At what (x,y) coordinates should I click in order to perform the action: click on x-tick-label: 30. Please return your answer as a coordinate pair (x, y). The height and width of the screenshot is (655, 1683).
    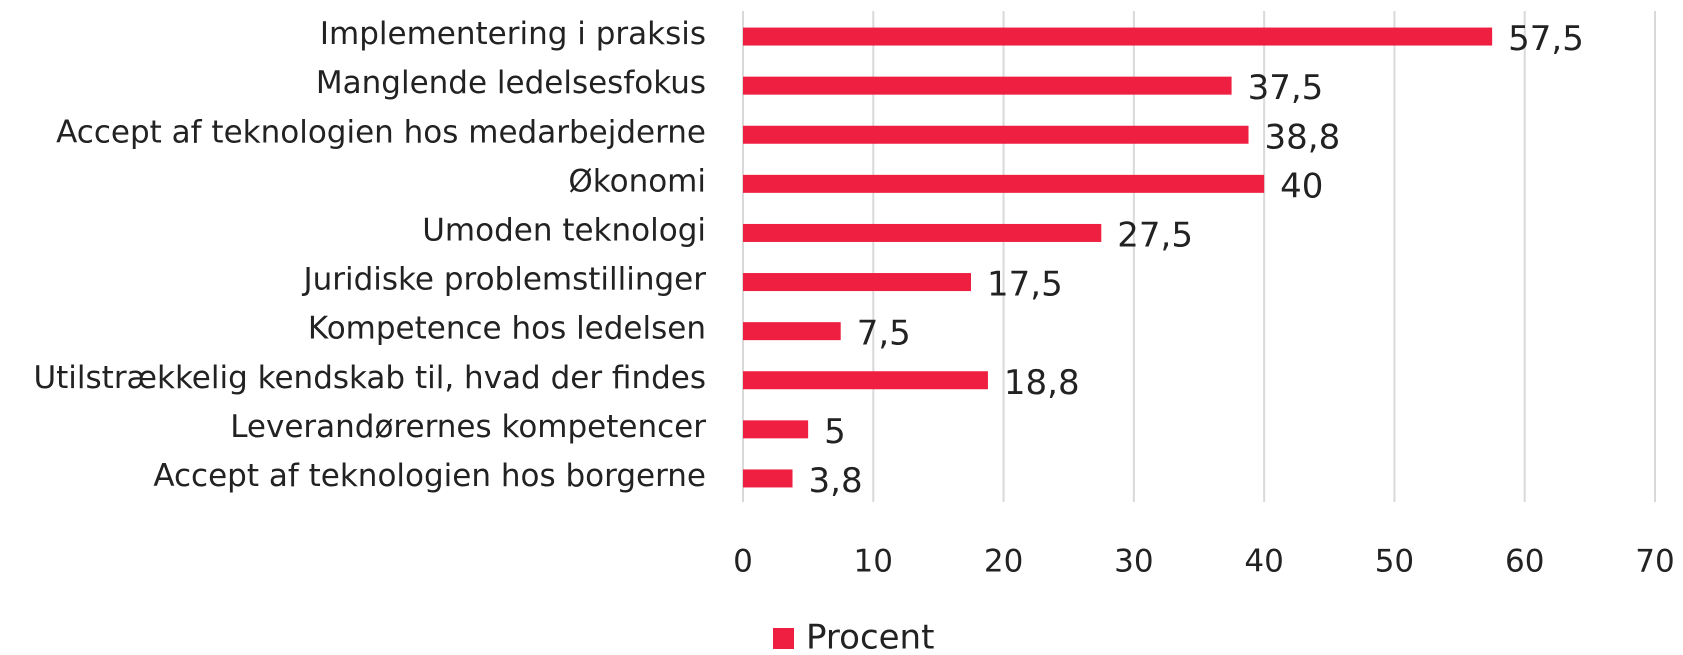
    Looking at the image, I should click on (1133, 562).